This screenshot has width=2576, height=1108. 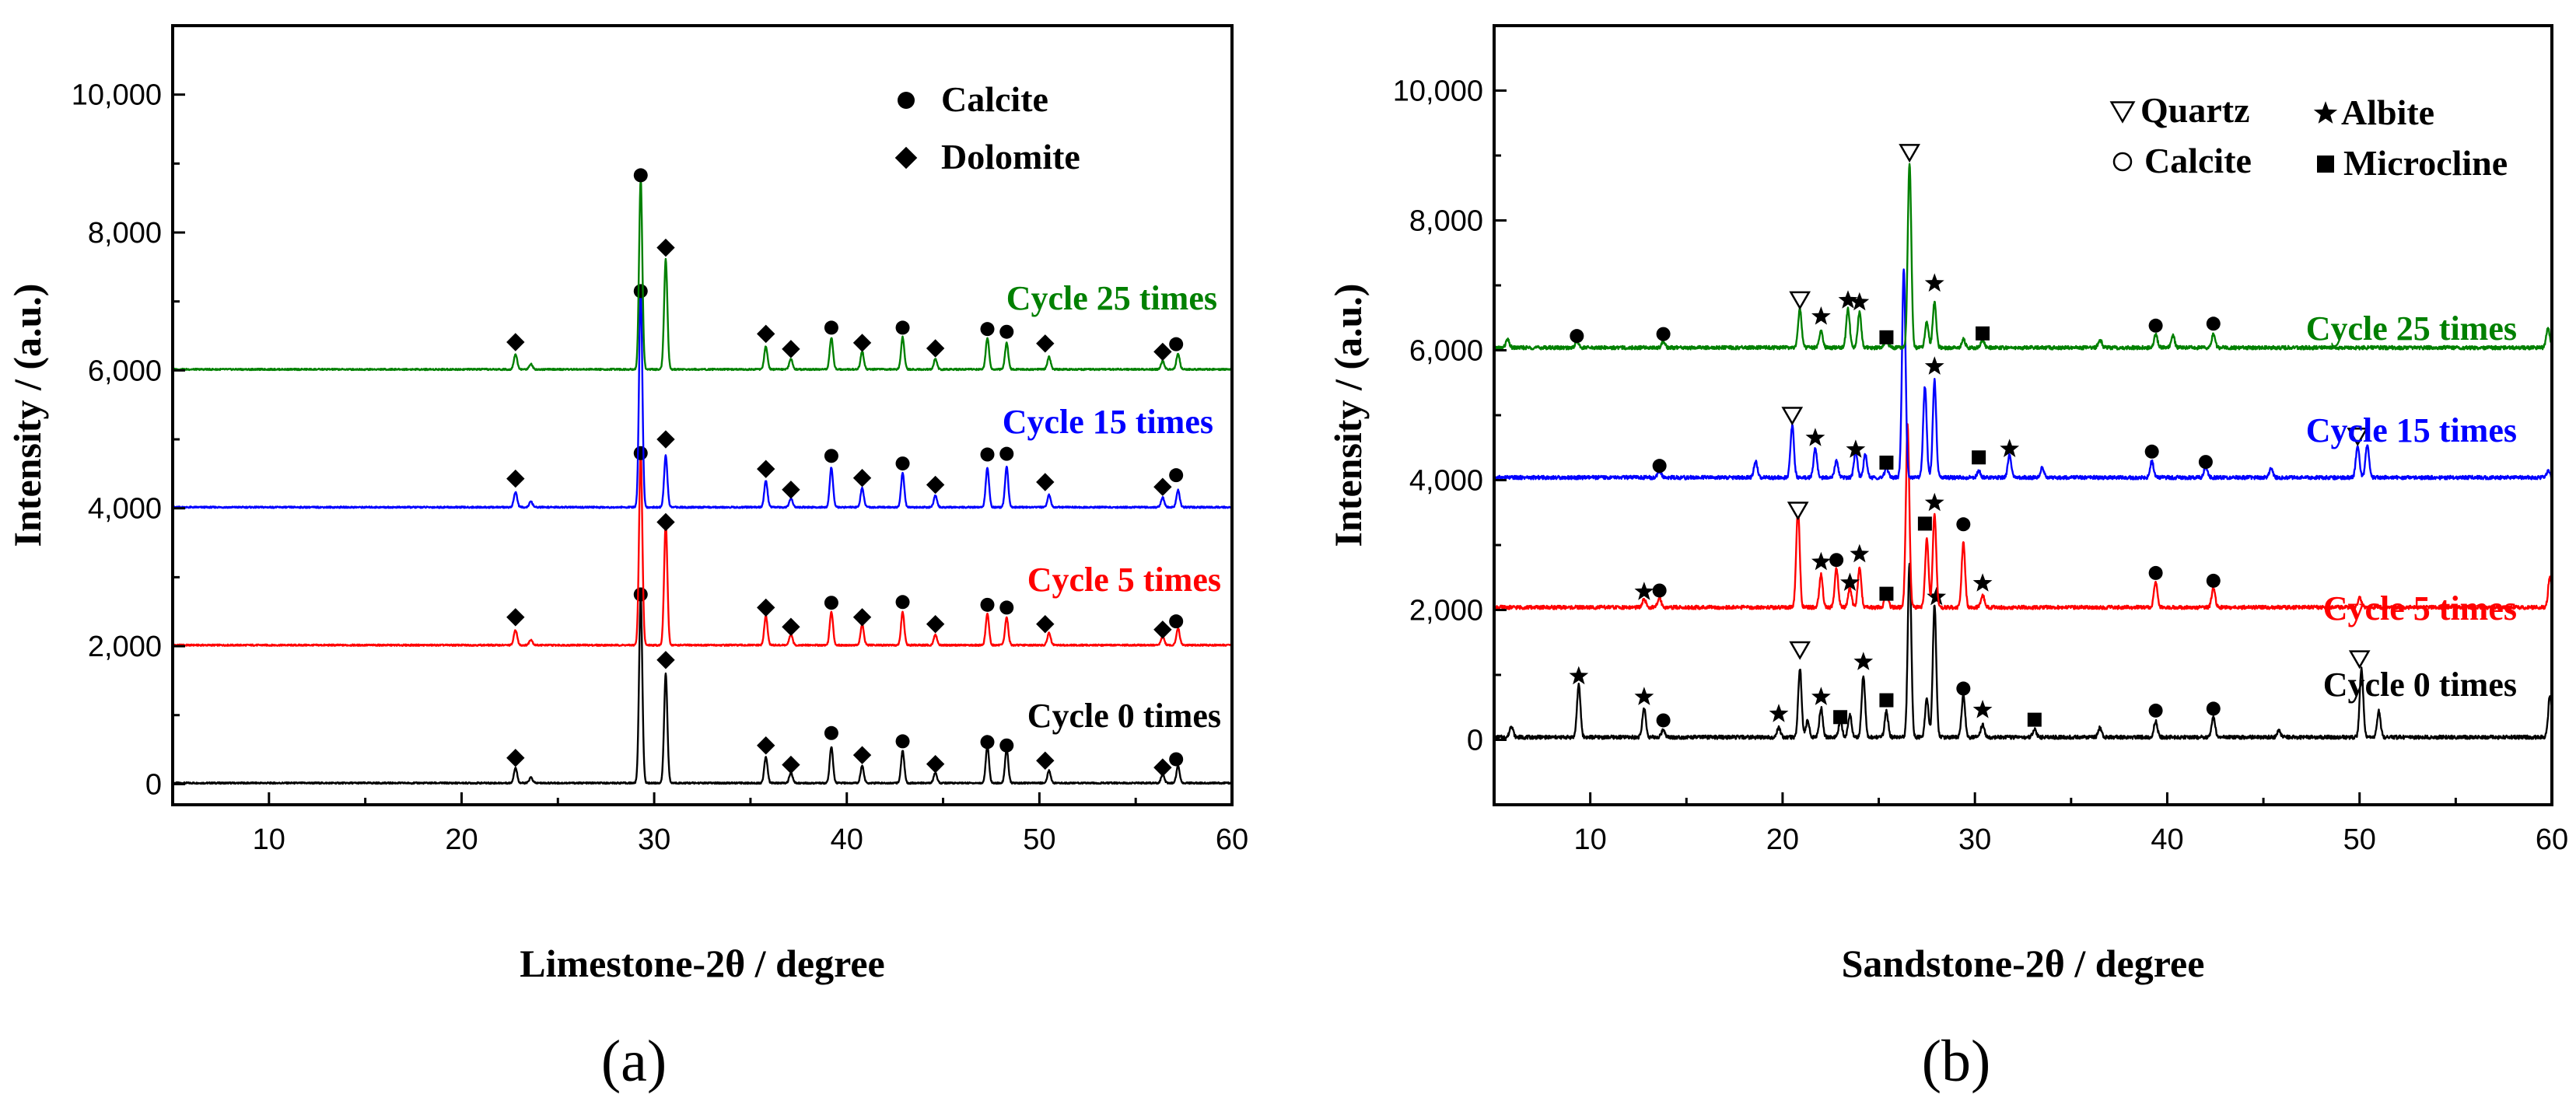 What do you see at coordinates (906, 100) in the screenshot?
I see `legend-symbol-calcite` at bounding box center [906, 100].